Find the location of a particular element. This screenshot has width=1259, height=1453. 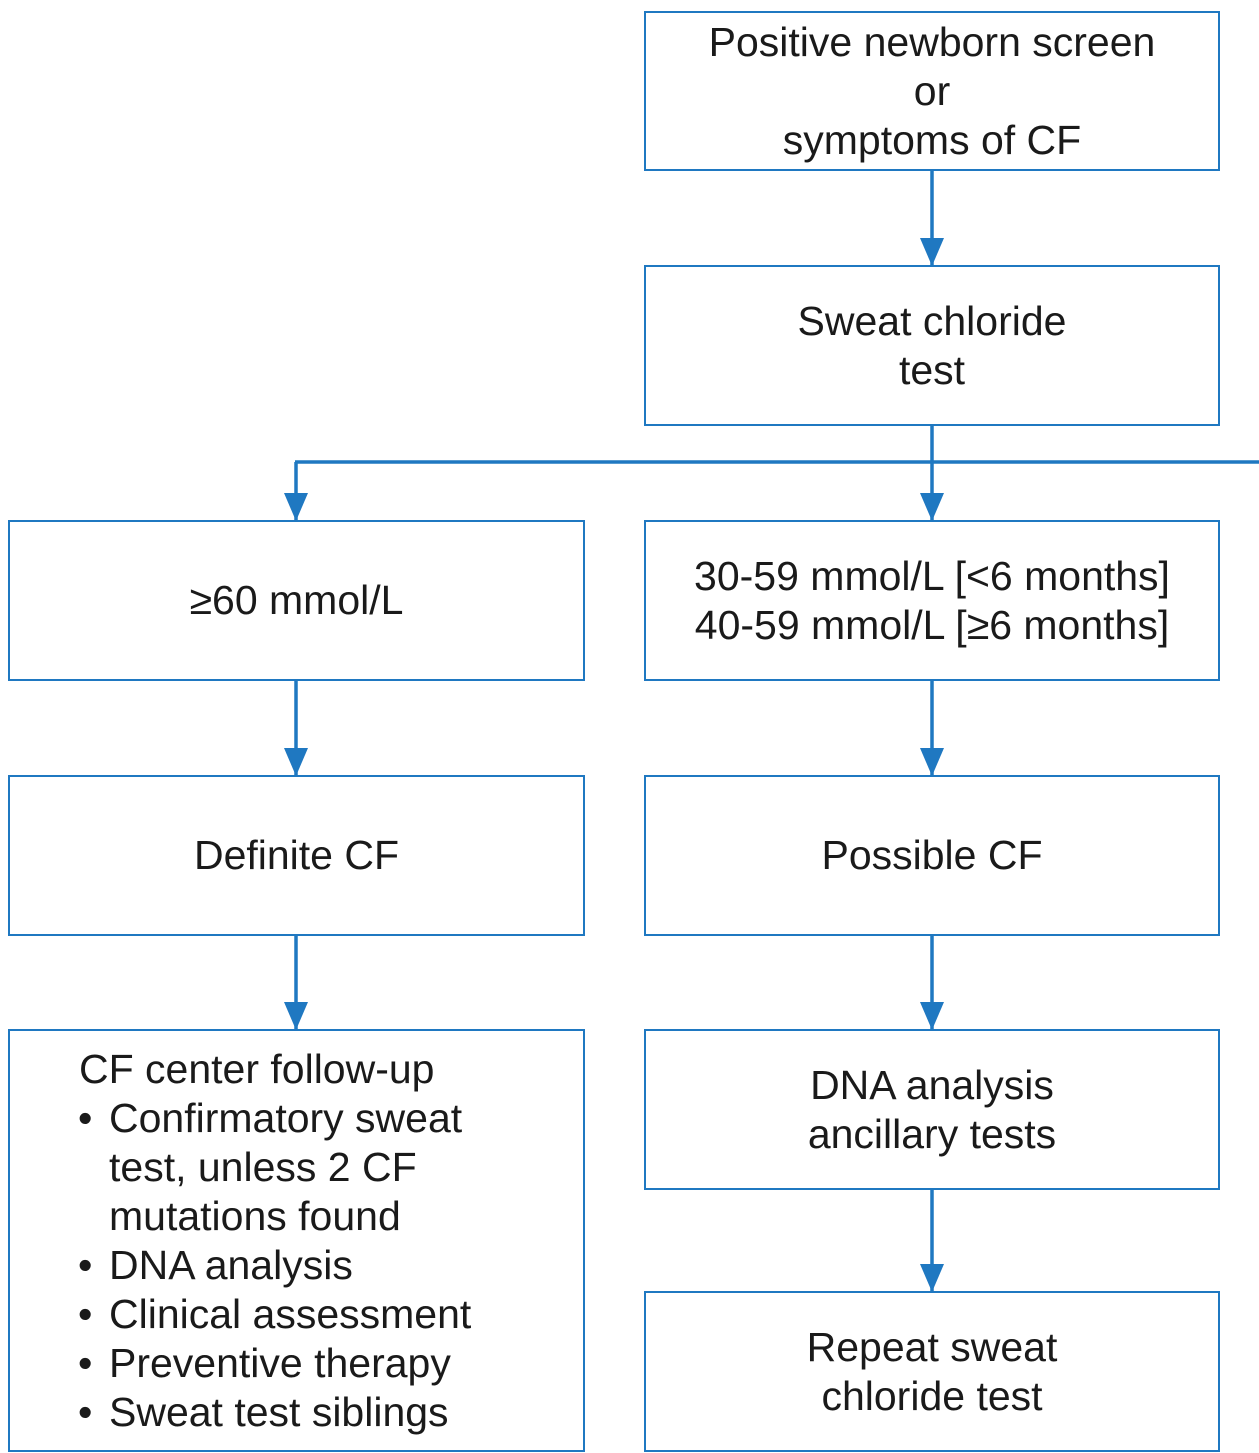

list-item: Preventive therapy is located at coordinates (273, 1363).